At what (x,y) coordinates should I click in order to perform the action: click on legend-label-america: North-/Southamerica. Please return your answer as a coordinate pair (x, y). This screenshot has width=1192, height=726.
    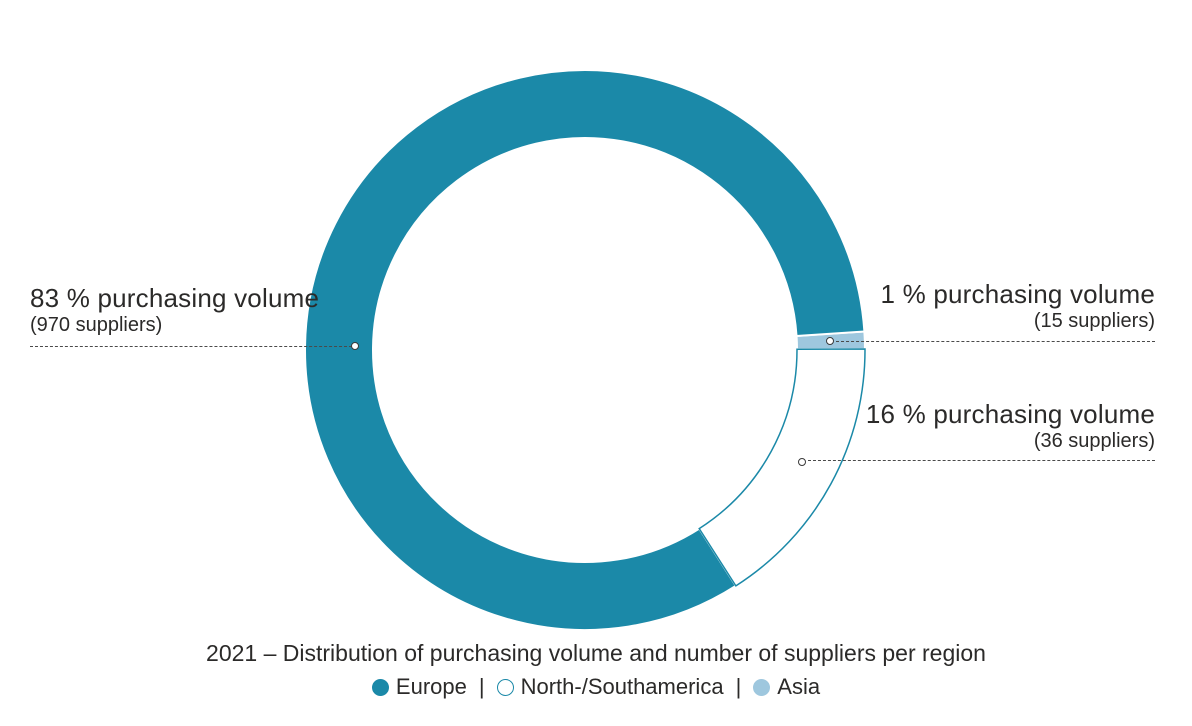
    Looking at the image, I should click on (622, 686).